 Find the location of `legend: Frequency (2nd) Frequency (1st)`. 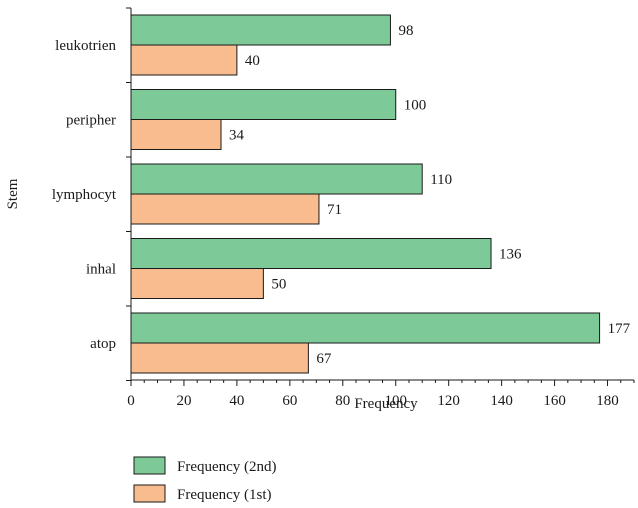

legend: Frequency (2nd) Frequency (1st) is located at coordinates (205, 479).